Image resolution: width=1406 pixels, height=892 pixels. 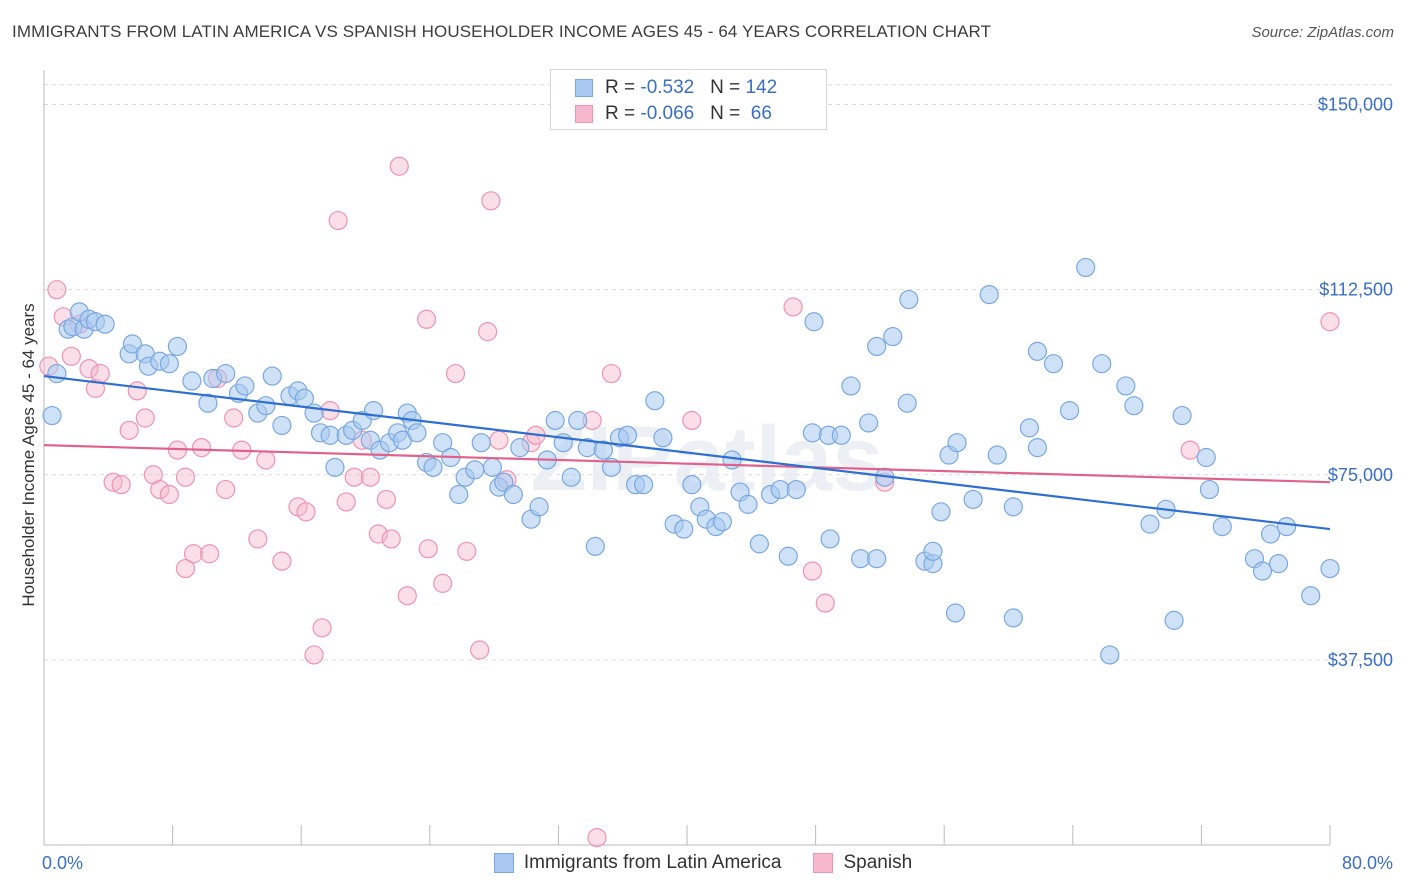 I want to click on legend-item-spanish: Spanish, so click(x=862, y=863).